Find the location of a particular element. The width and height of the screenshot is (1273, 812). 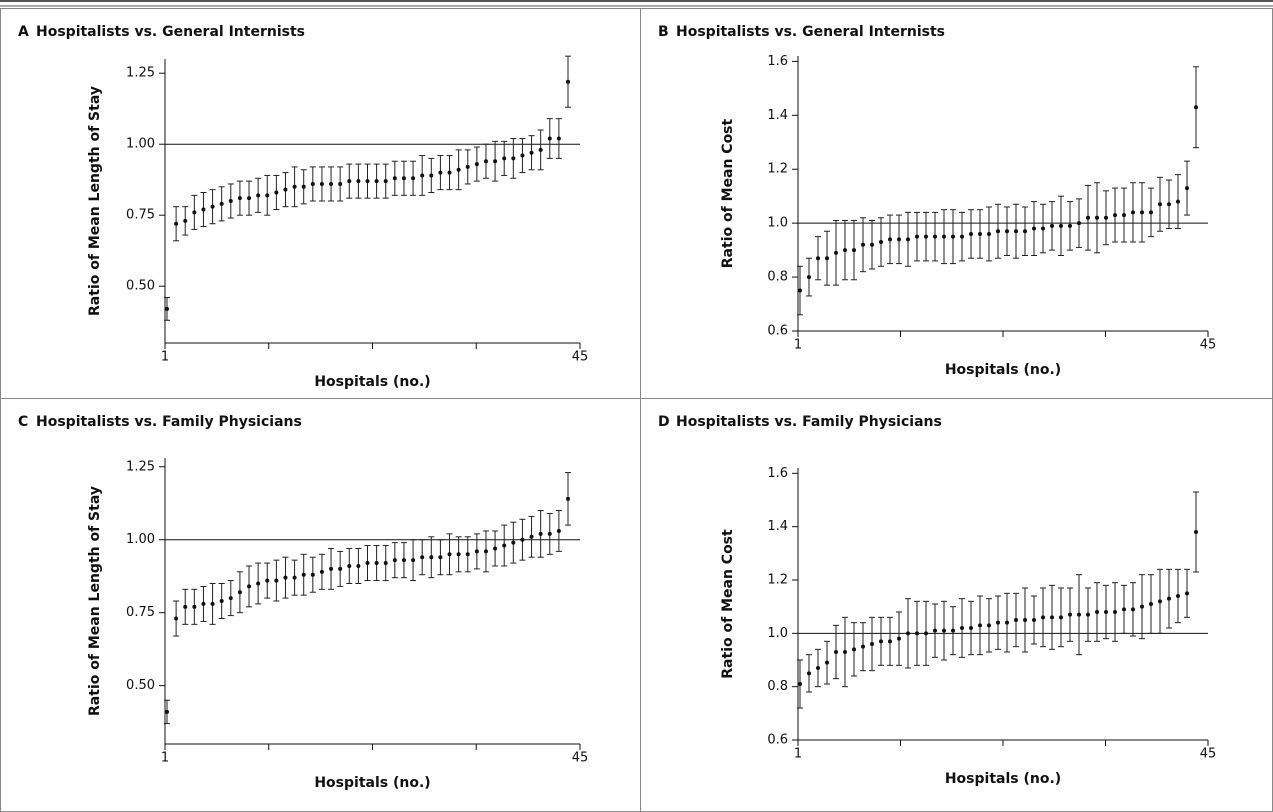

panel-letter: D is located at coordinates (664, 422).